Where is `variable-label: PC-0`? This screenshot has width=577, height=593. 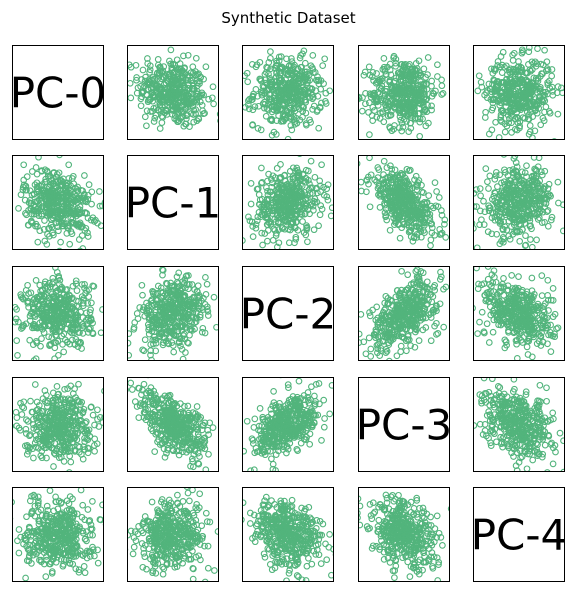 variable-label: PC-0 is located at coordinates (58, 93).